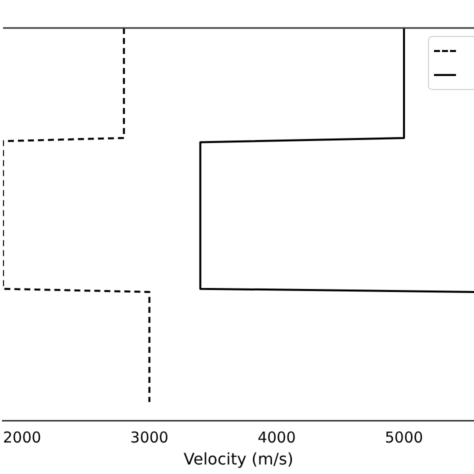 The height and width of the screenshot is (474, 474). I want to click on x-tick-label: 3000, so click(149, 437).